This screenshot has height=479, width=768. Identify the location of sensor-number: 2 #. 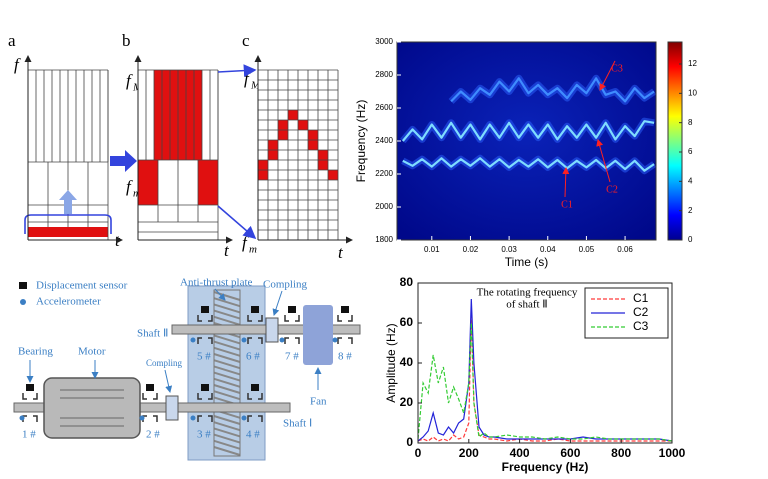
(153, 435).